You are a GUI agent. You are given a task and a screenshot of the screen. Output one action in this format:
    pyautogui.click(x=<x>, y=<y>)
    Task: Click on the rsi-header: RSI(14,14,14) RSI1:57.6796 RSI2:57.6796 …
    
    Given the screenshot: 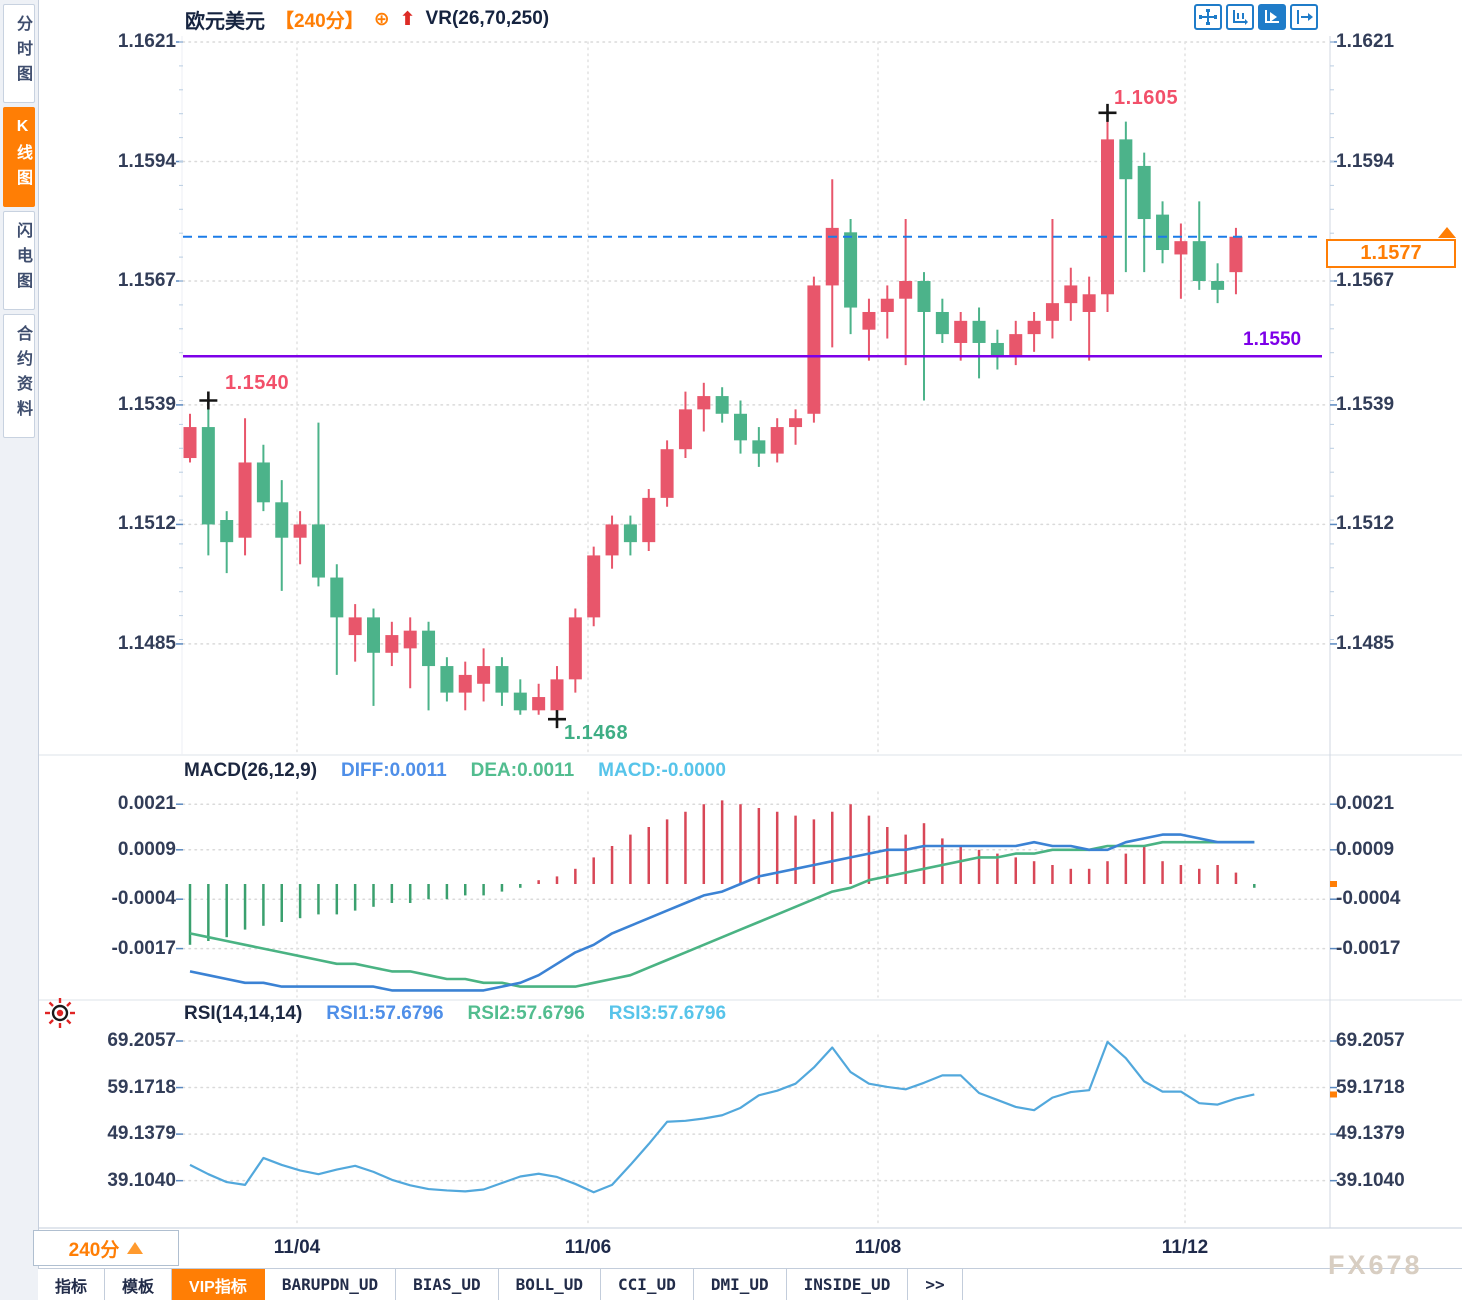 What is the action you would take?
    pyautogui.click(x=455, y=1014)
    